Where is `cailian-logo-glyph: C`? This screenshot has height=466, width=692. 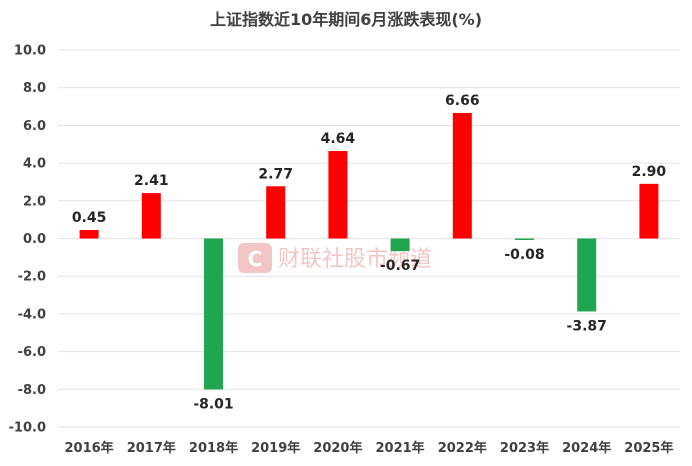 cailian-logo-glyph: C is located at coordinates (255, 259).